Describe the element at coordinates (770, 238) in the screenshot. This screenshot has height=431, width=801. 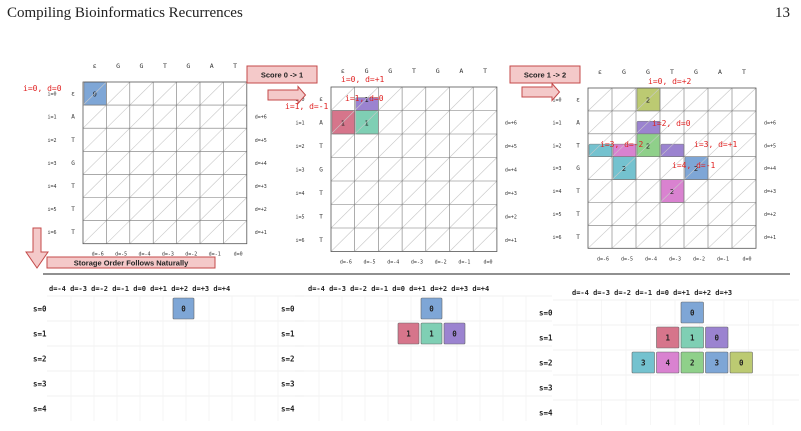
I see `diagonal-label: d=+1` at that location.